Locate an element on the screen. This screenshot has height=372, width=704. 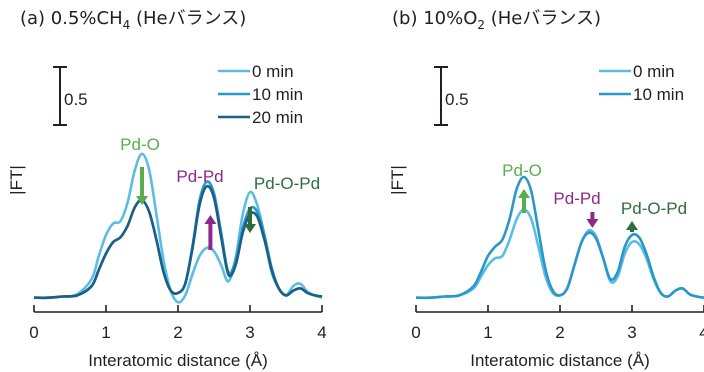
panel-a-legend-label: 10 min is located at coordinates (277, 94).